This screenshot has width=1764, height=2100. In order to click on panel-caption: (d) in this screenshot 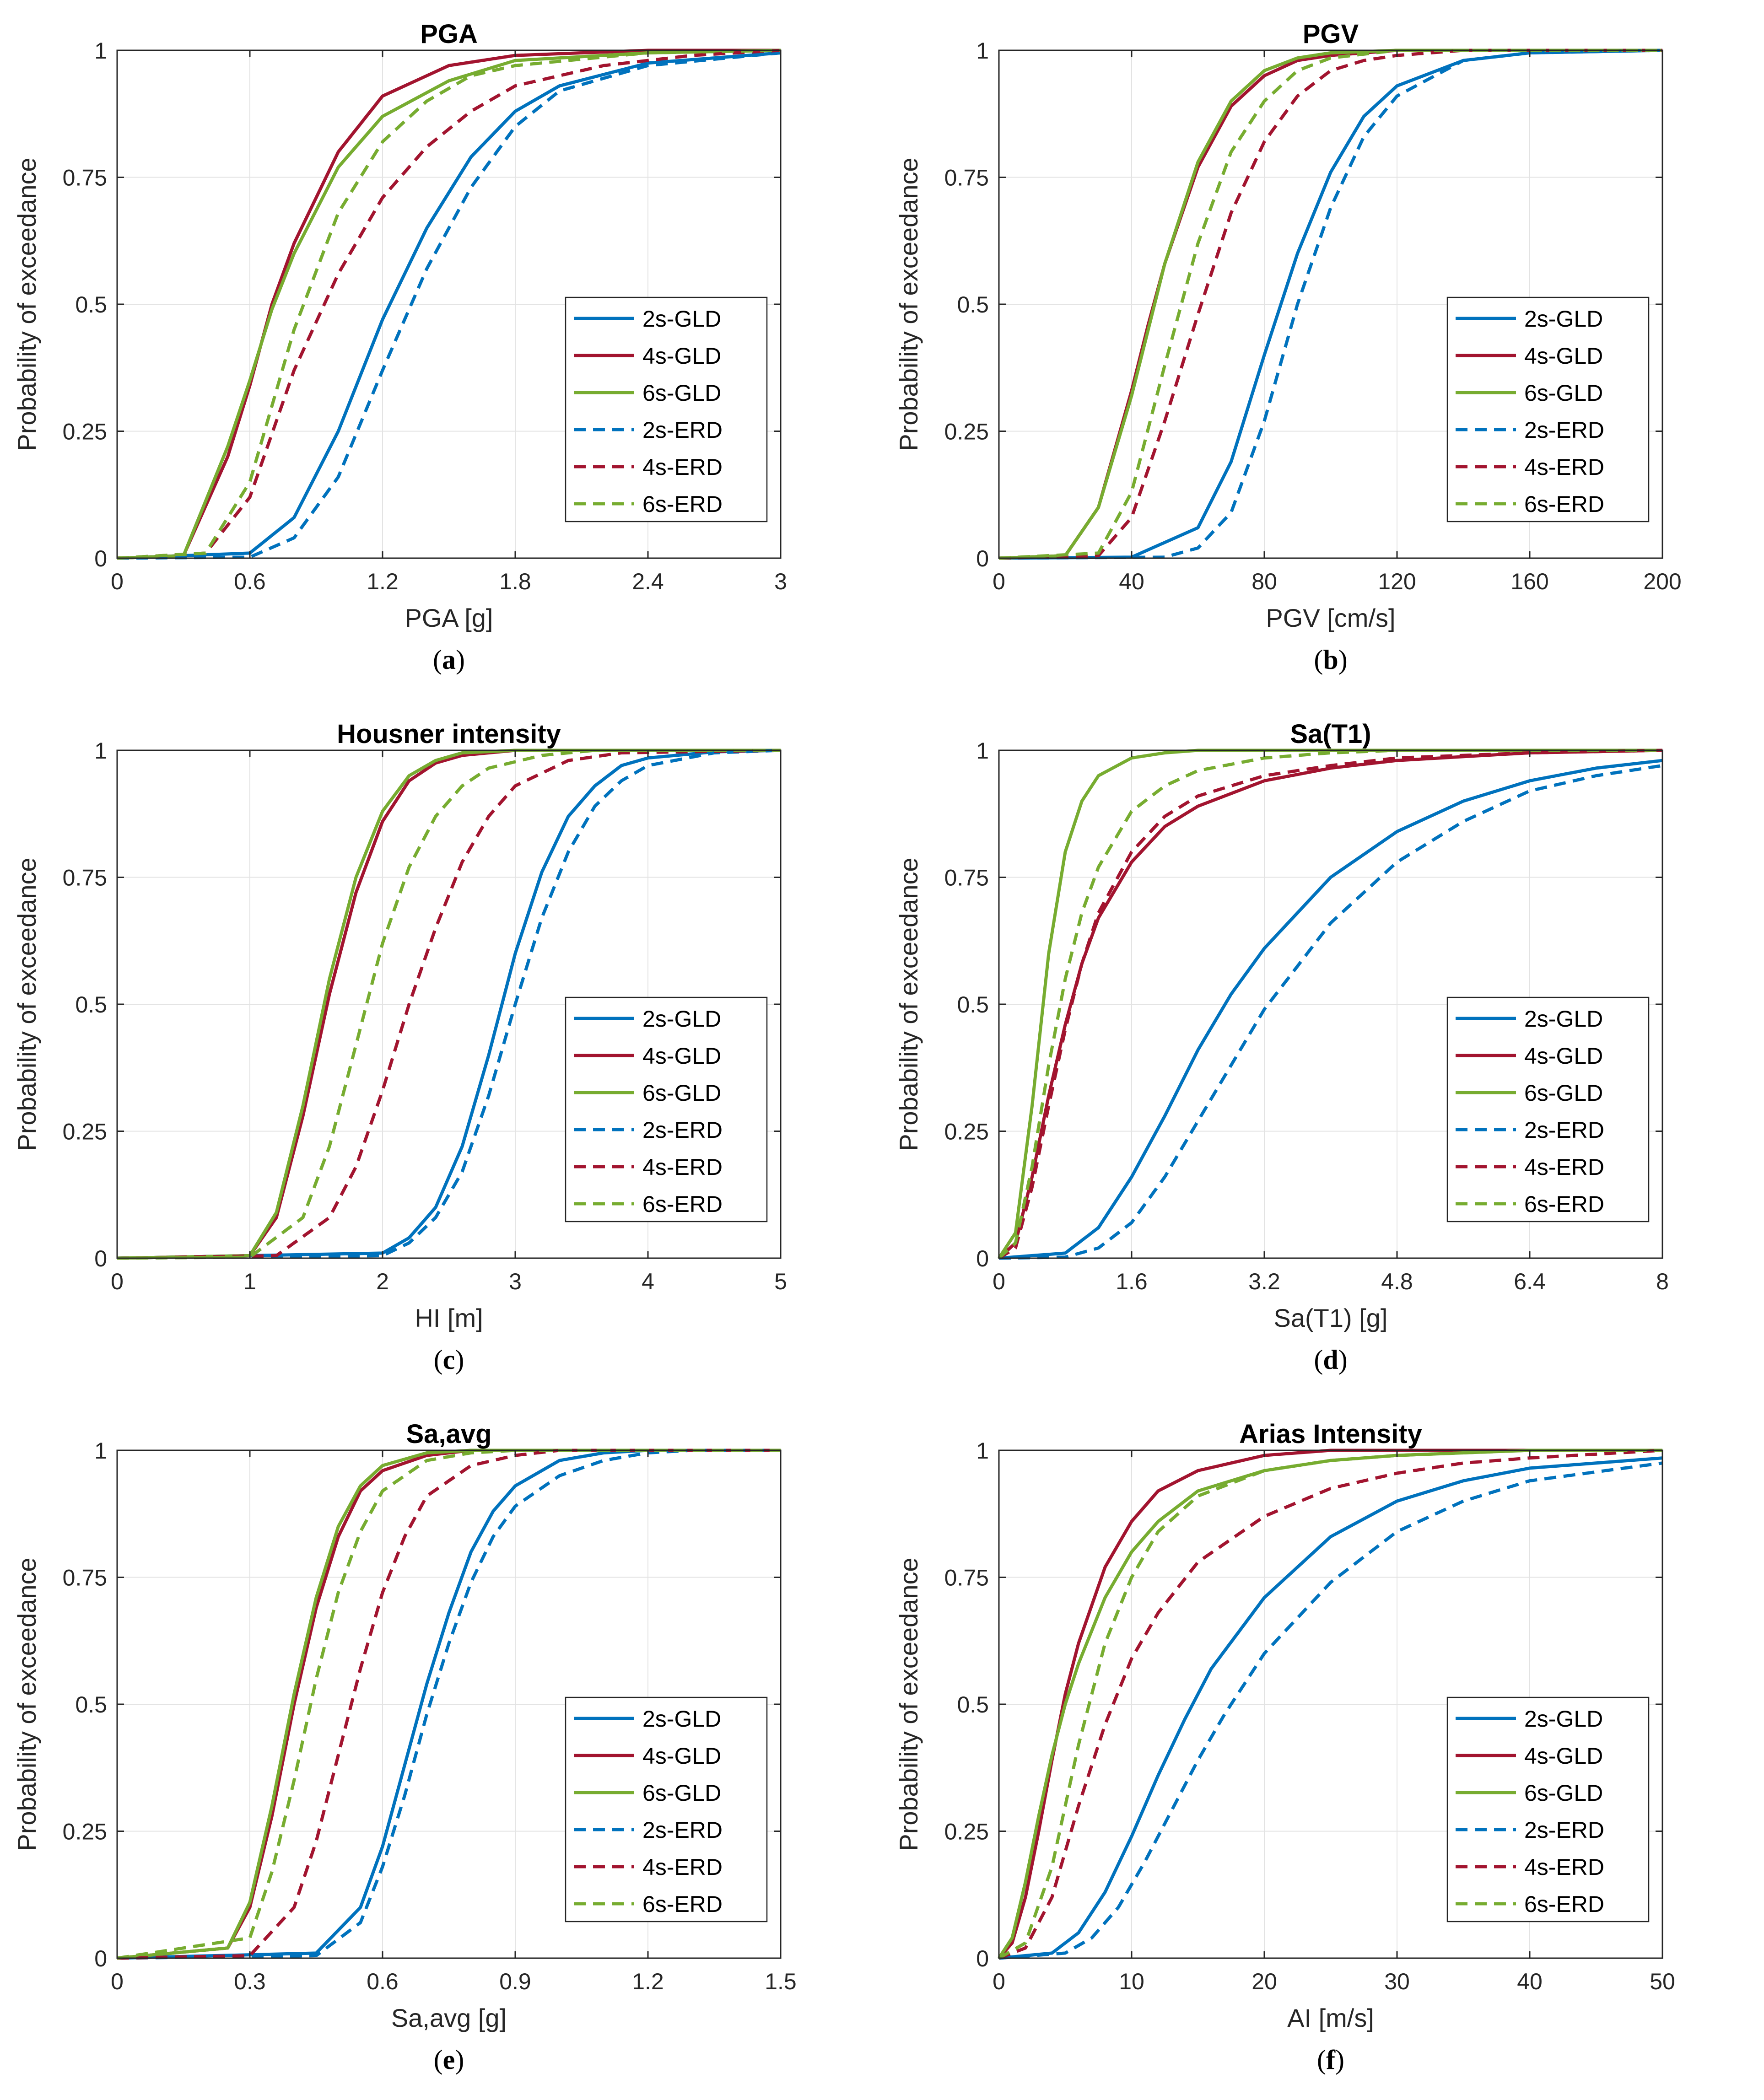, I will do `click(1330, 1360)`.